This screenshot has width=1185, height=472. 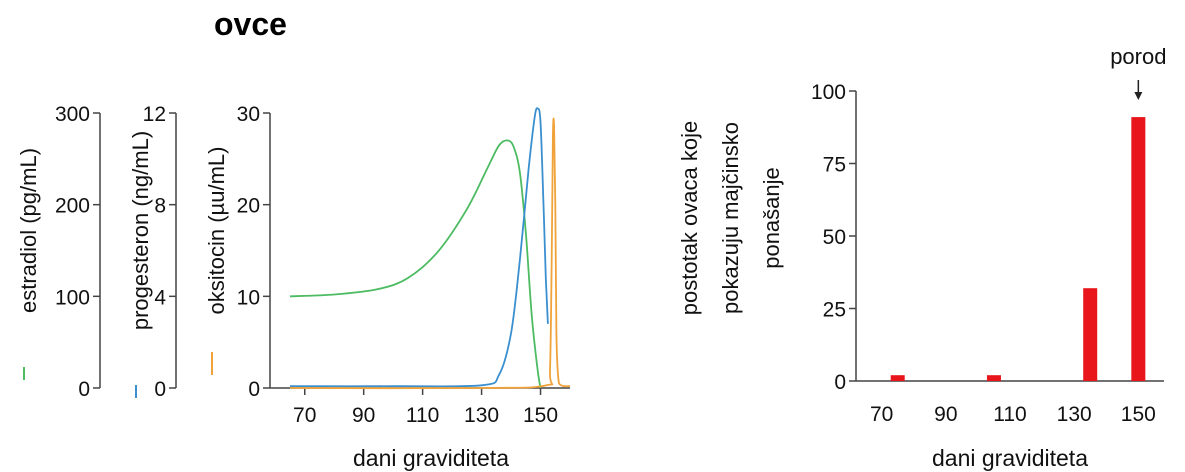 What do you see at coordinates (945, 414) in the screenshot?
I see `bar-x-tick-label: 90` at bounding box center [945, 414].